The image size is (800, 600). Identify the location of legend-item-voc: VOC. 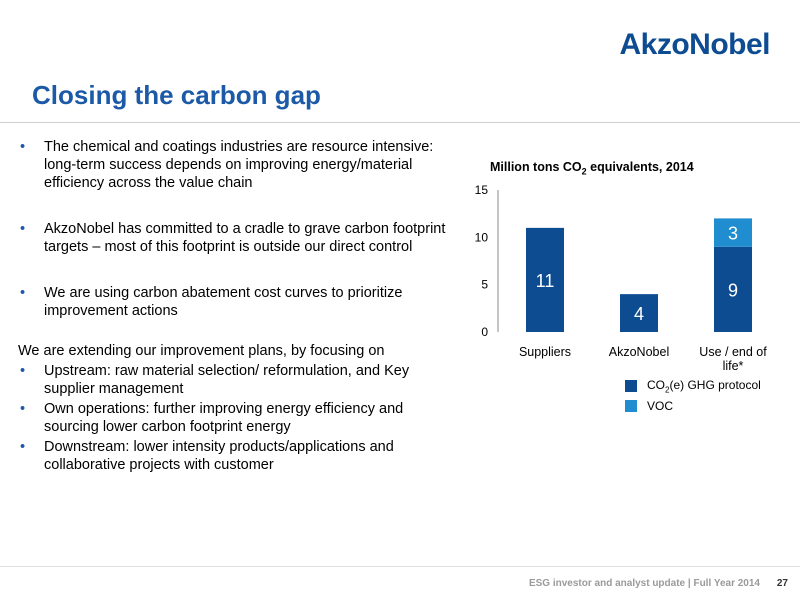
(693, 406).